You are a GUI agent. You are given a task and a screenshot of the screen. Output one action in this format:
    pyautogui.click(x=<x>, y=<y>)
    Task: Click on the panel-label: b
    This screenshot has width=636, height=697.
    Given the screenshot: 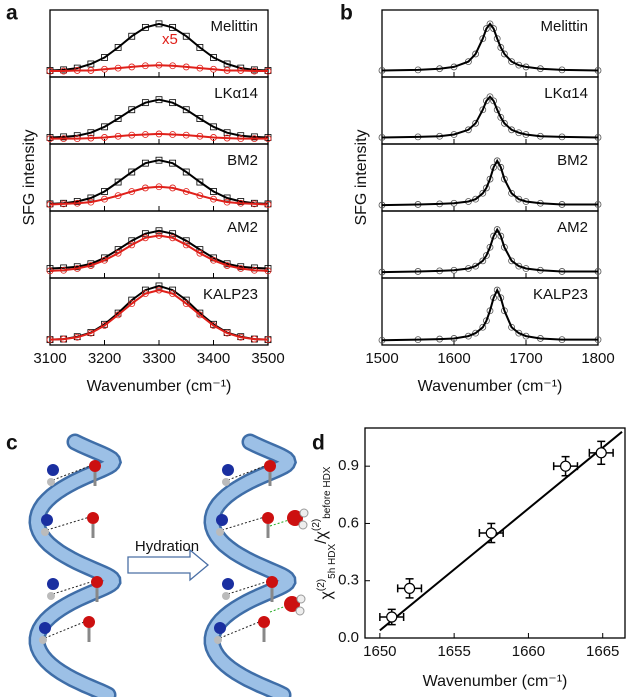 What is the action you would take?
    pyautogui.click(x=346, y=13)
    